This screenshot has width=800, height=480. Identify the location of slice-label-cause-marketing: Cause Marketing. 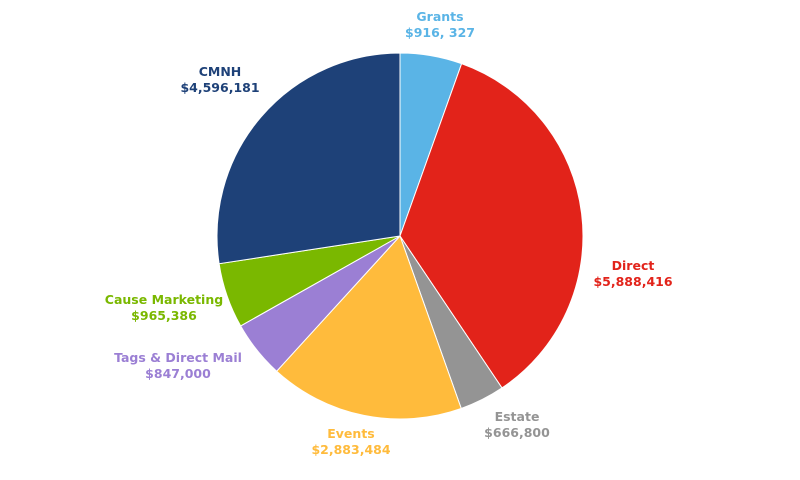
(164, 299).